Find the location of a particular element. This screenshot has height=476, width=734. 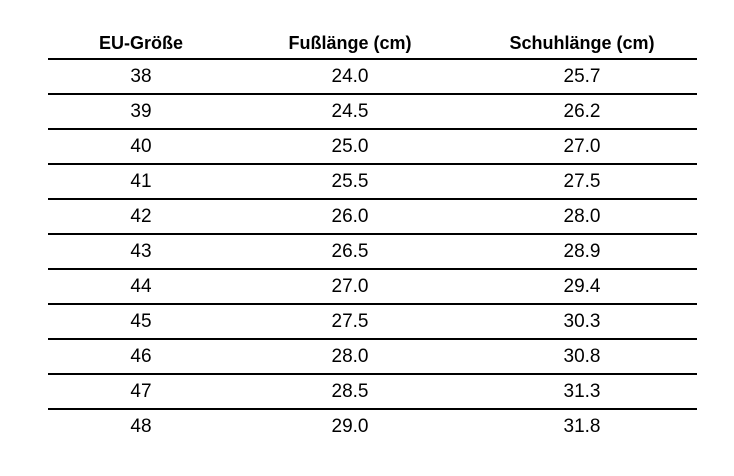

table-cell: 46 is located at coordinates (141, 356).